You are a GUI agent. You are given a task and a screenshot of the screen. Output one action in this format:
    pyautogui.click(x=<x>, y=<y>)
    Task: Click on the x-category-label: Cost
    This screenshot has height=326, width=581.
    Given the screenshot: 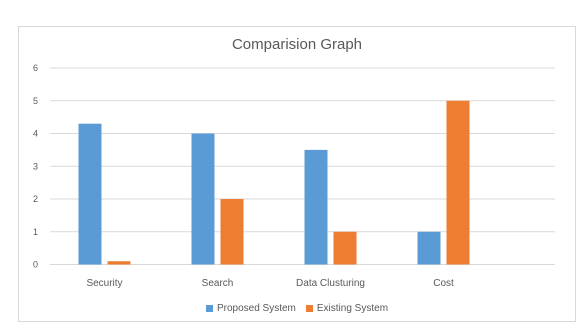 What is the action you would take?
    pyautogui.click(x=443, y=283)
    